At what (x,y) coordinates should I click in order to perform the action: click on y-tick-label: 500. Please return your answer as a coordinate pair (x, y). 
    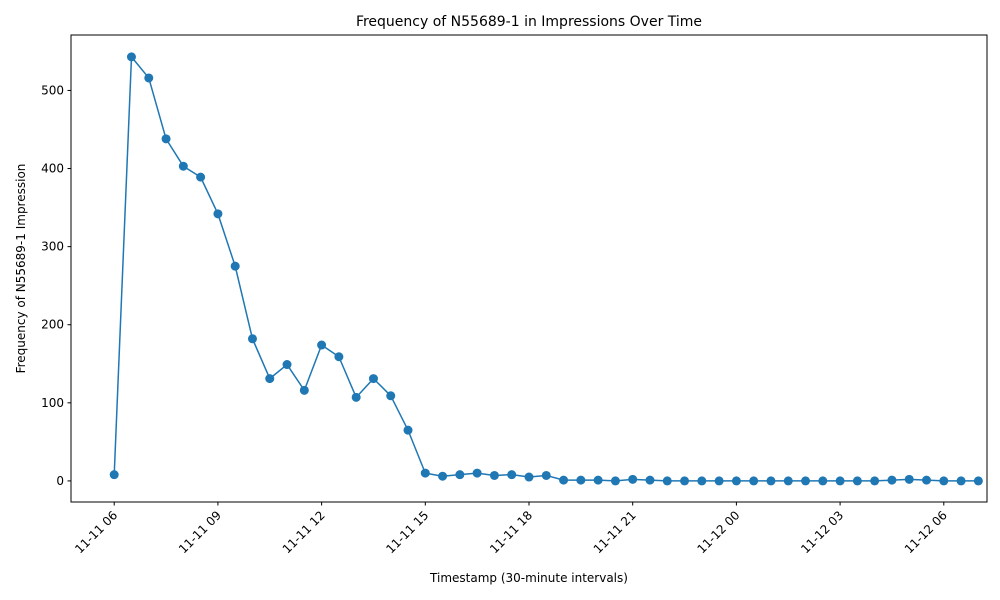
    Looking at the image, I should click on (52, 90).